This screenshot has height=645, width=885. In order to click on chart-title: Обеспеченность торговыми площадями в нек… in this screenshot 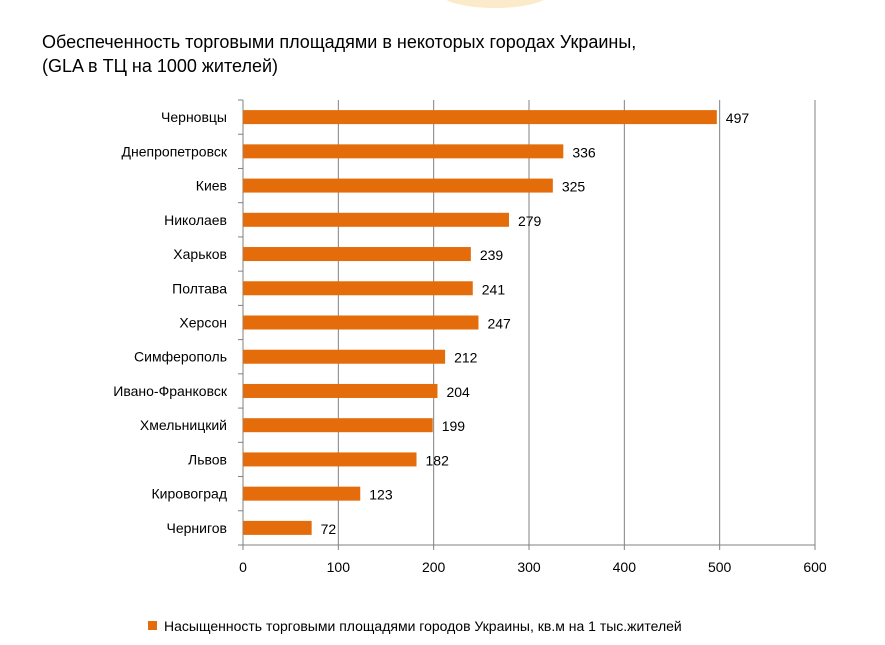, I will do `click(339, 54)`.